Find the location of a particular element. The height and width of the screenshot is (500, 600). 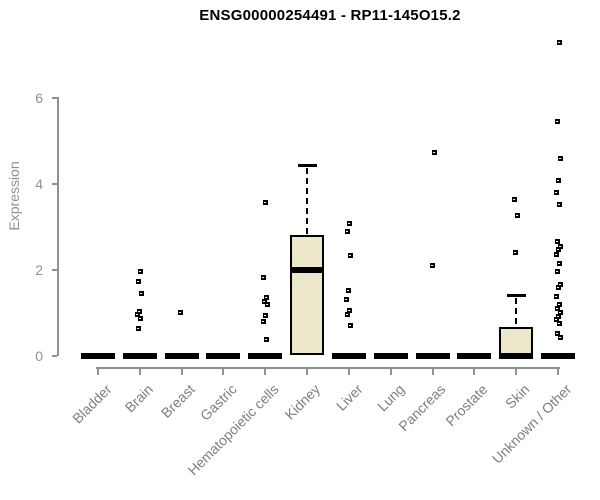

y-tick-label: 6 is located at coordinates (39, 98).